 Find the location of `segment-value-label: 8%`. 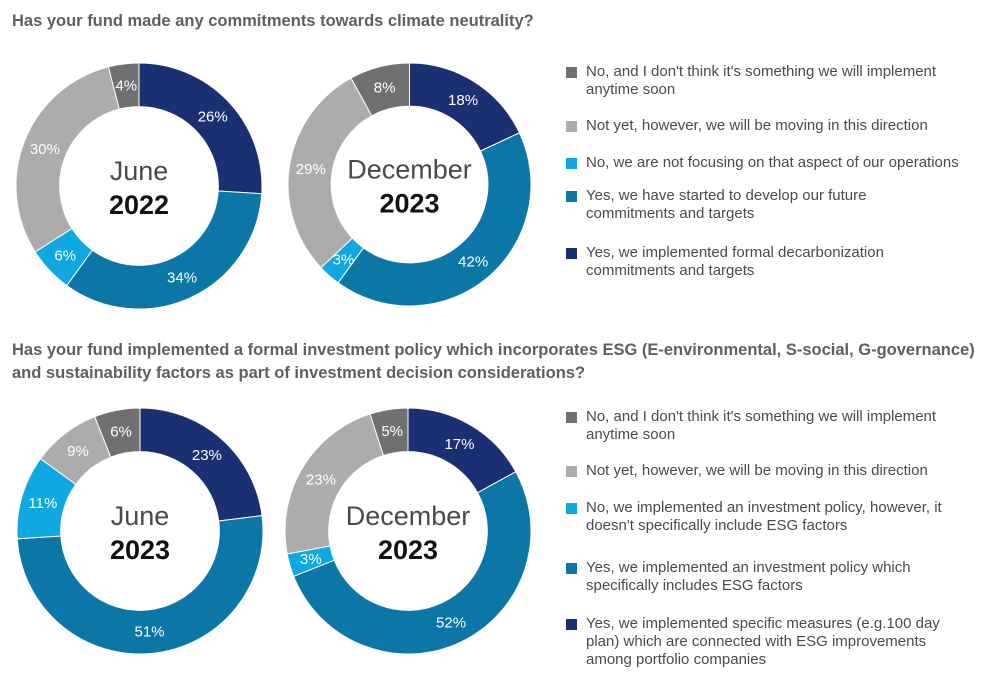

segment-value-label: 8% is located at coordinates (385, 88).